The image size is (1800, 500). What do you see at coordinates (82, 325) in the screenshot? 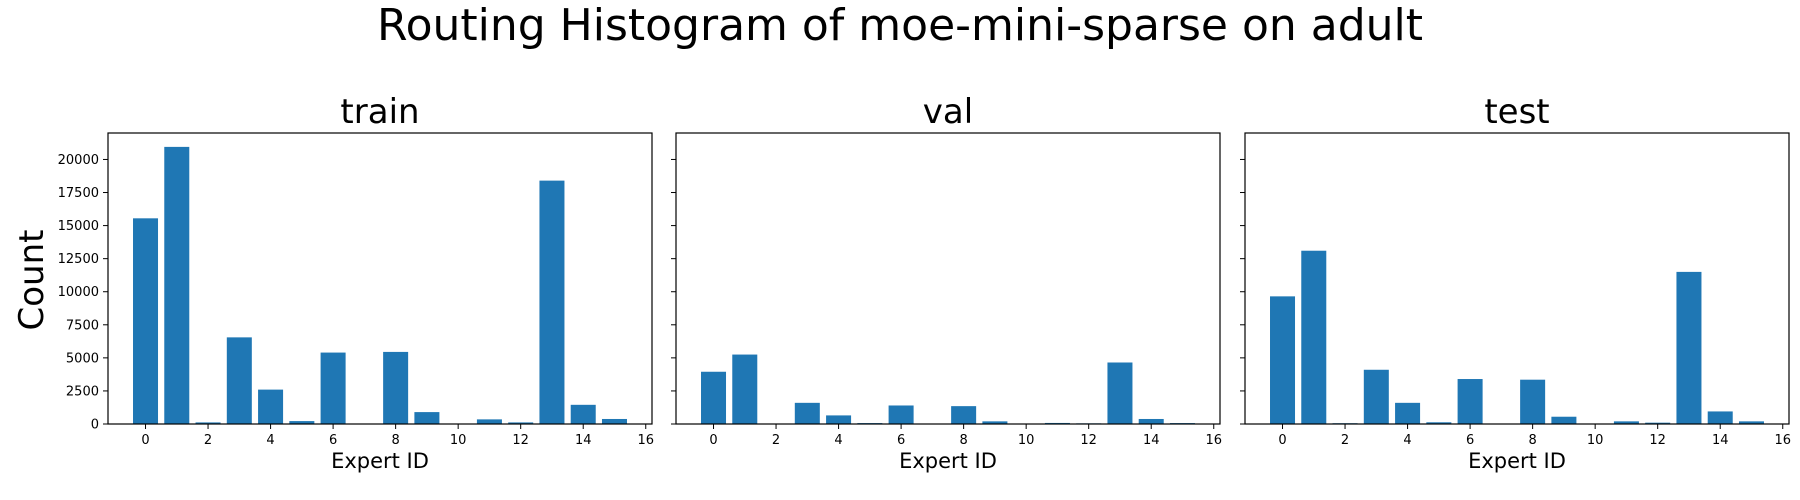
I see `y-tick-label: 7500` at bounding box center [82, 325].